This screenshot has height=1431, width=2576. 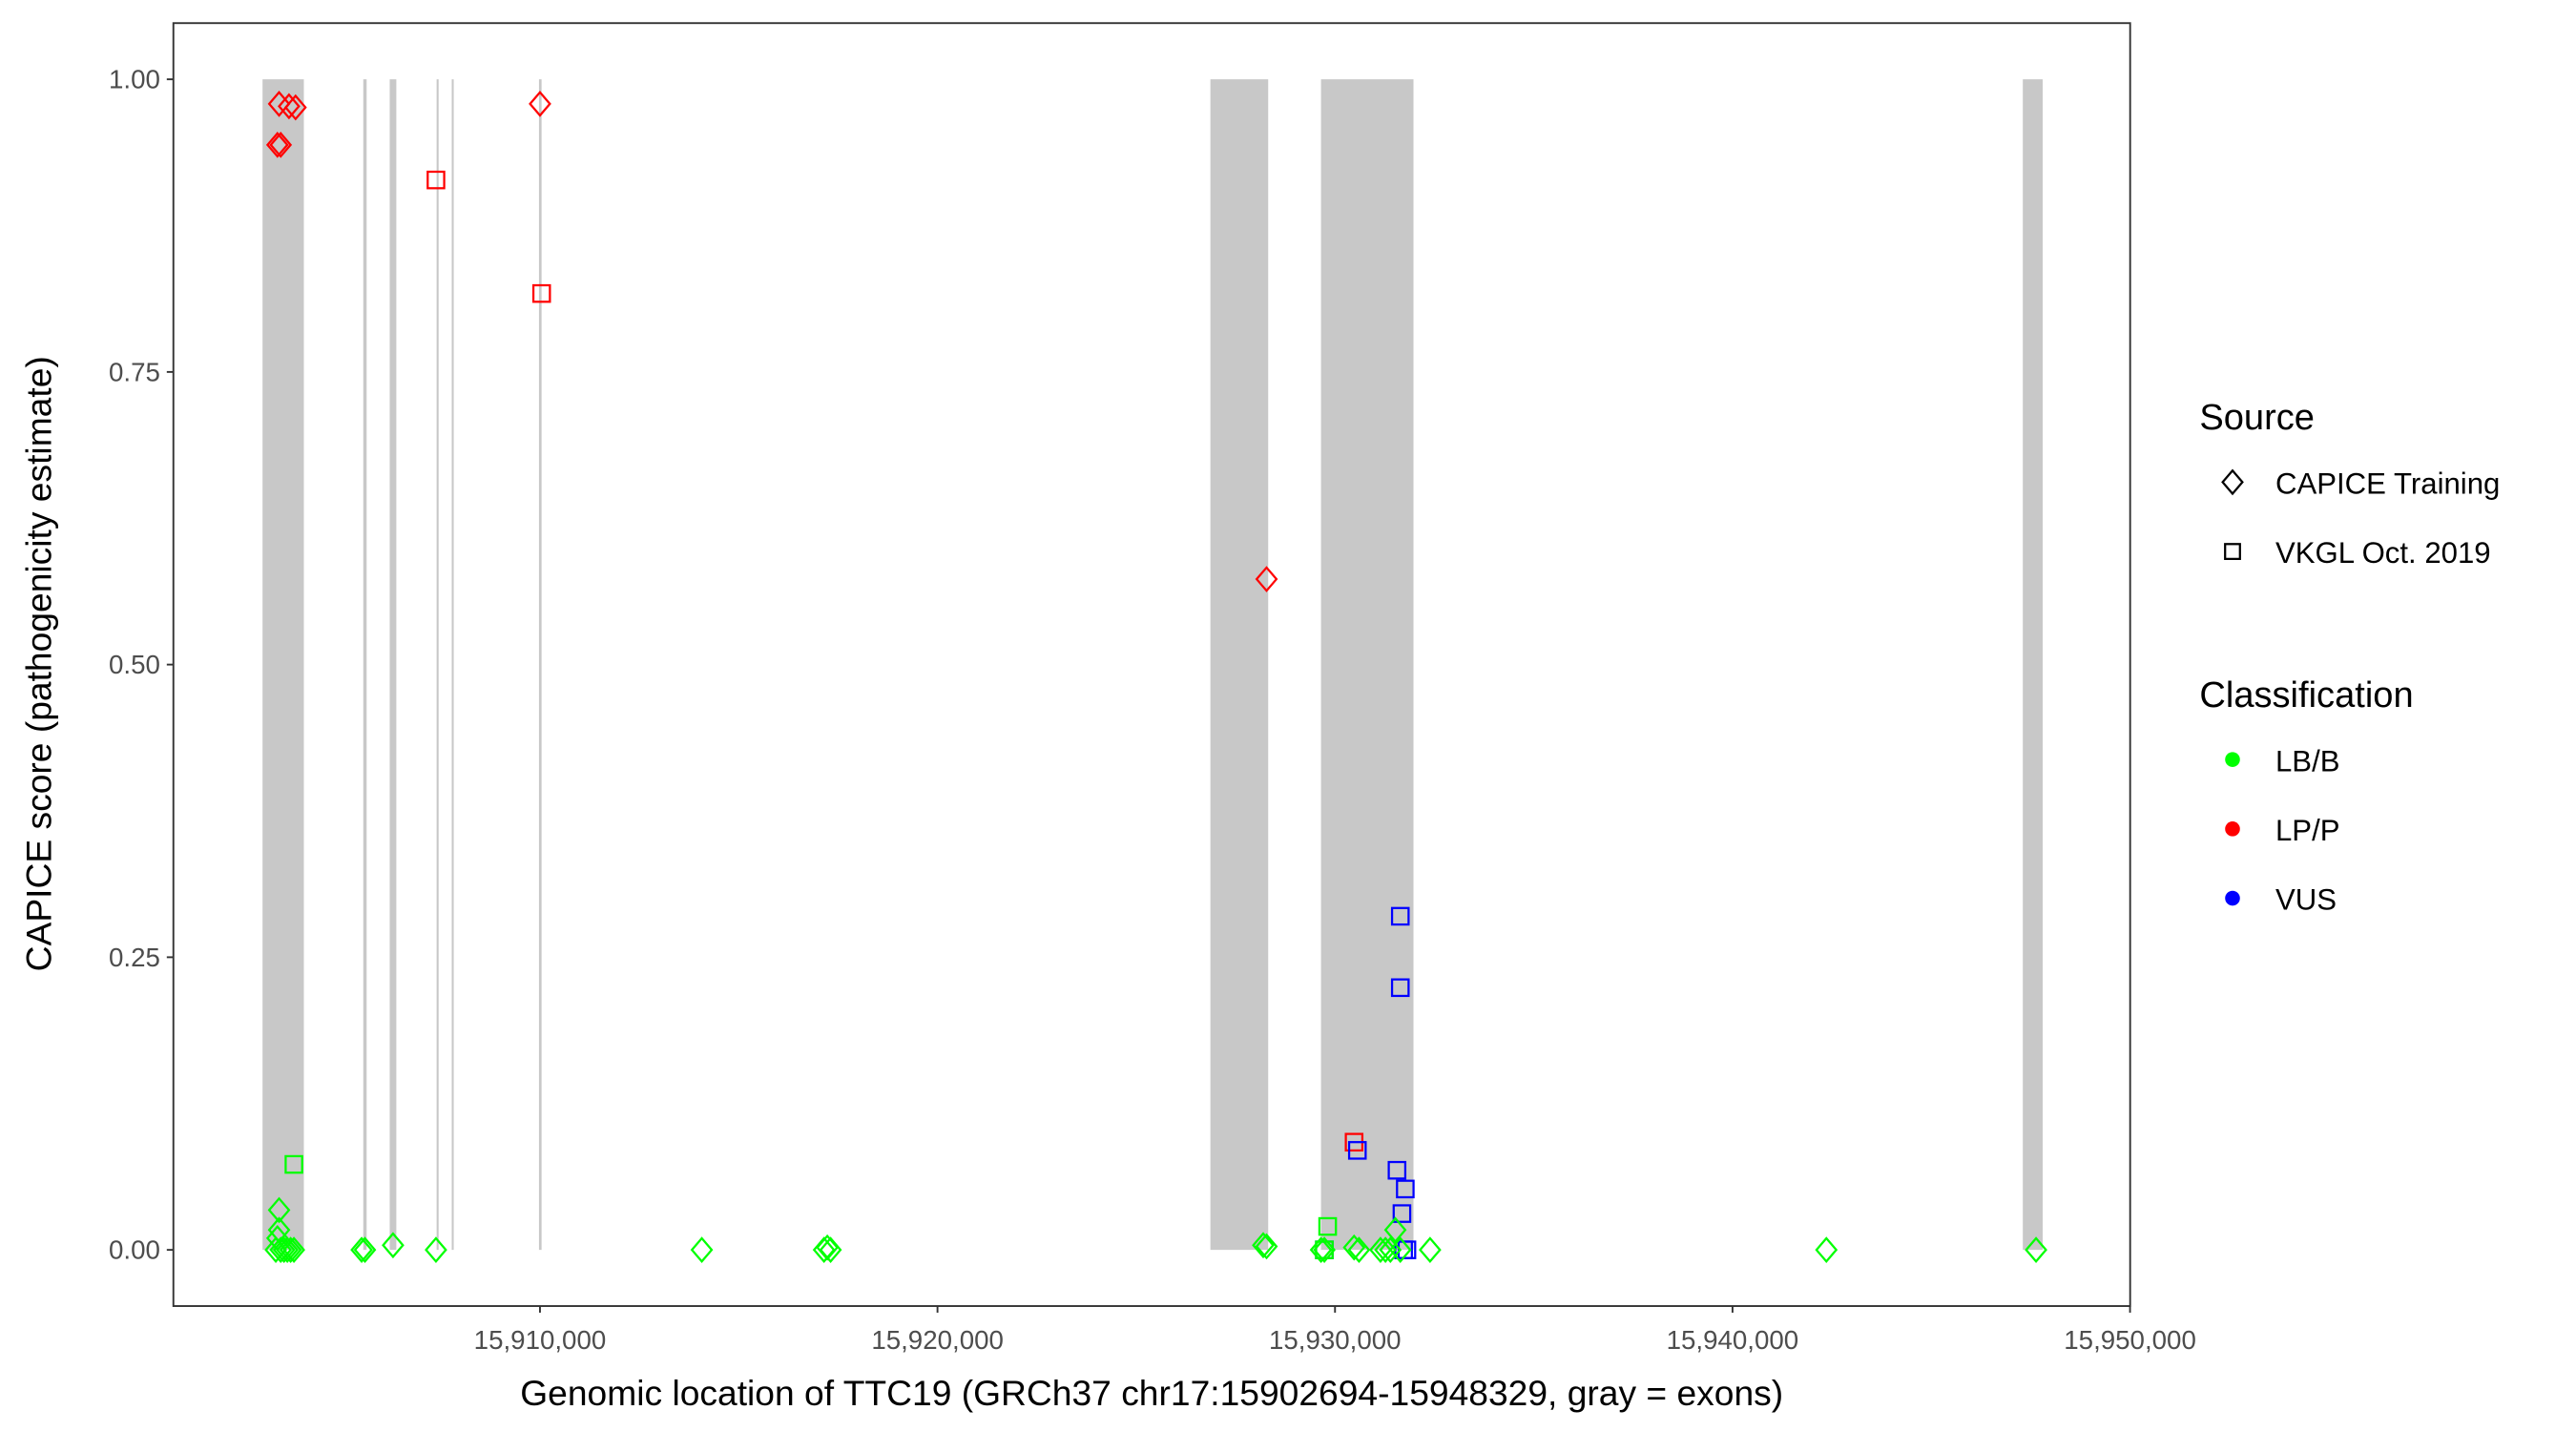 I want to click on x-tick-label: 15,910,000, so click(x=540, y=1340).